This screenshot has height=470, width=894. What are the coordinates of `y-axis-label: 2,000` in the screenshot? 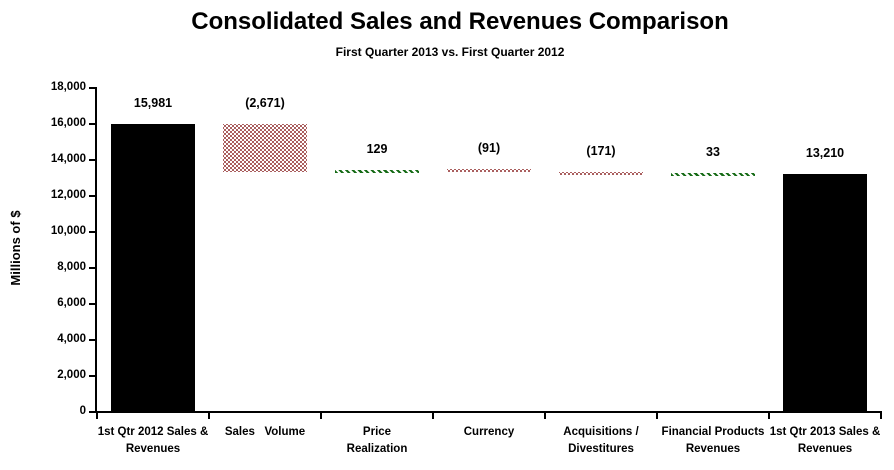 It's located at (71, 375).